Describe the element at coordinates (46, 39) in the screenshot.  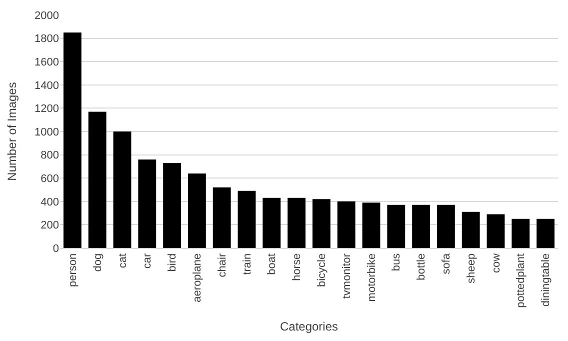
I see `y-tick-label: 1800` at that location.